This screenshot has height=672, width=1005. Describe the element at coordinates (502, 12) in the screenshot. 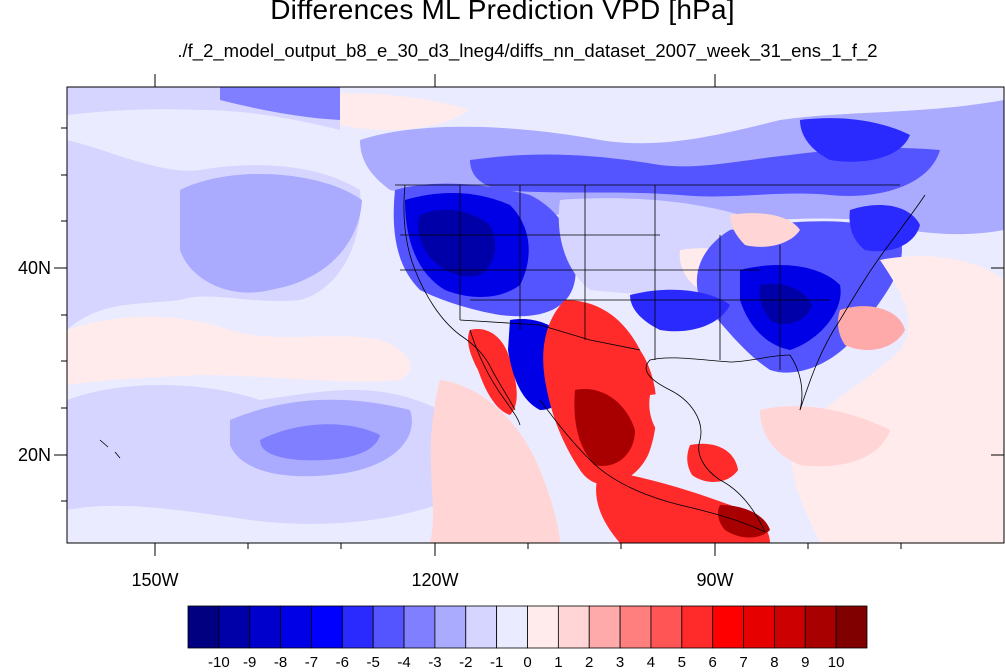

I see `page-title: Differences ML Prediction VPD [hPa]` at that location.